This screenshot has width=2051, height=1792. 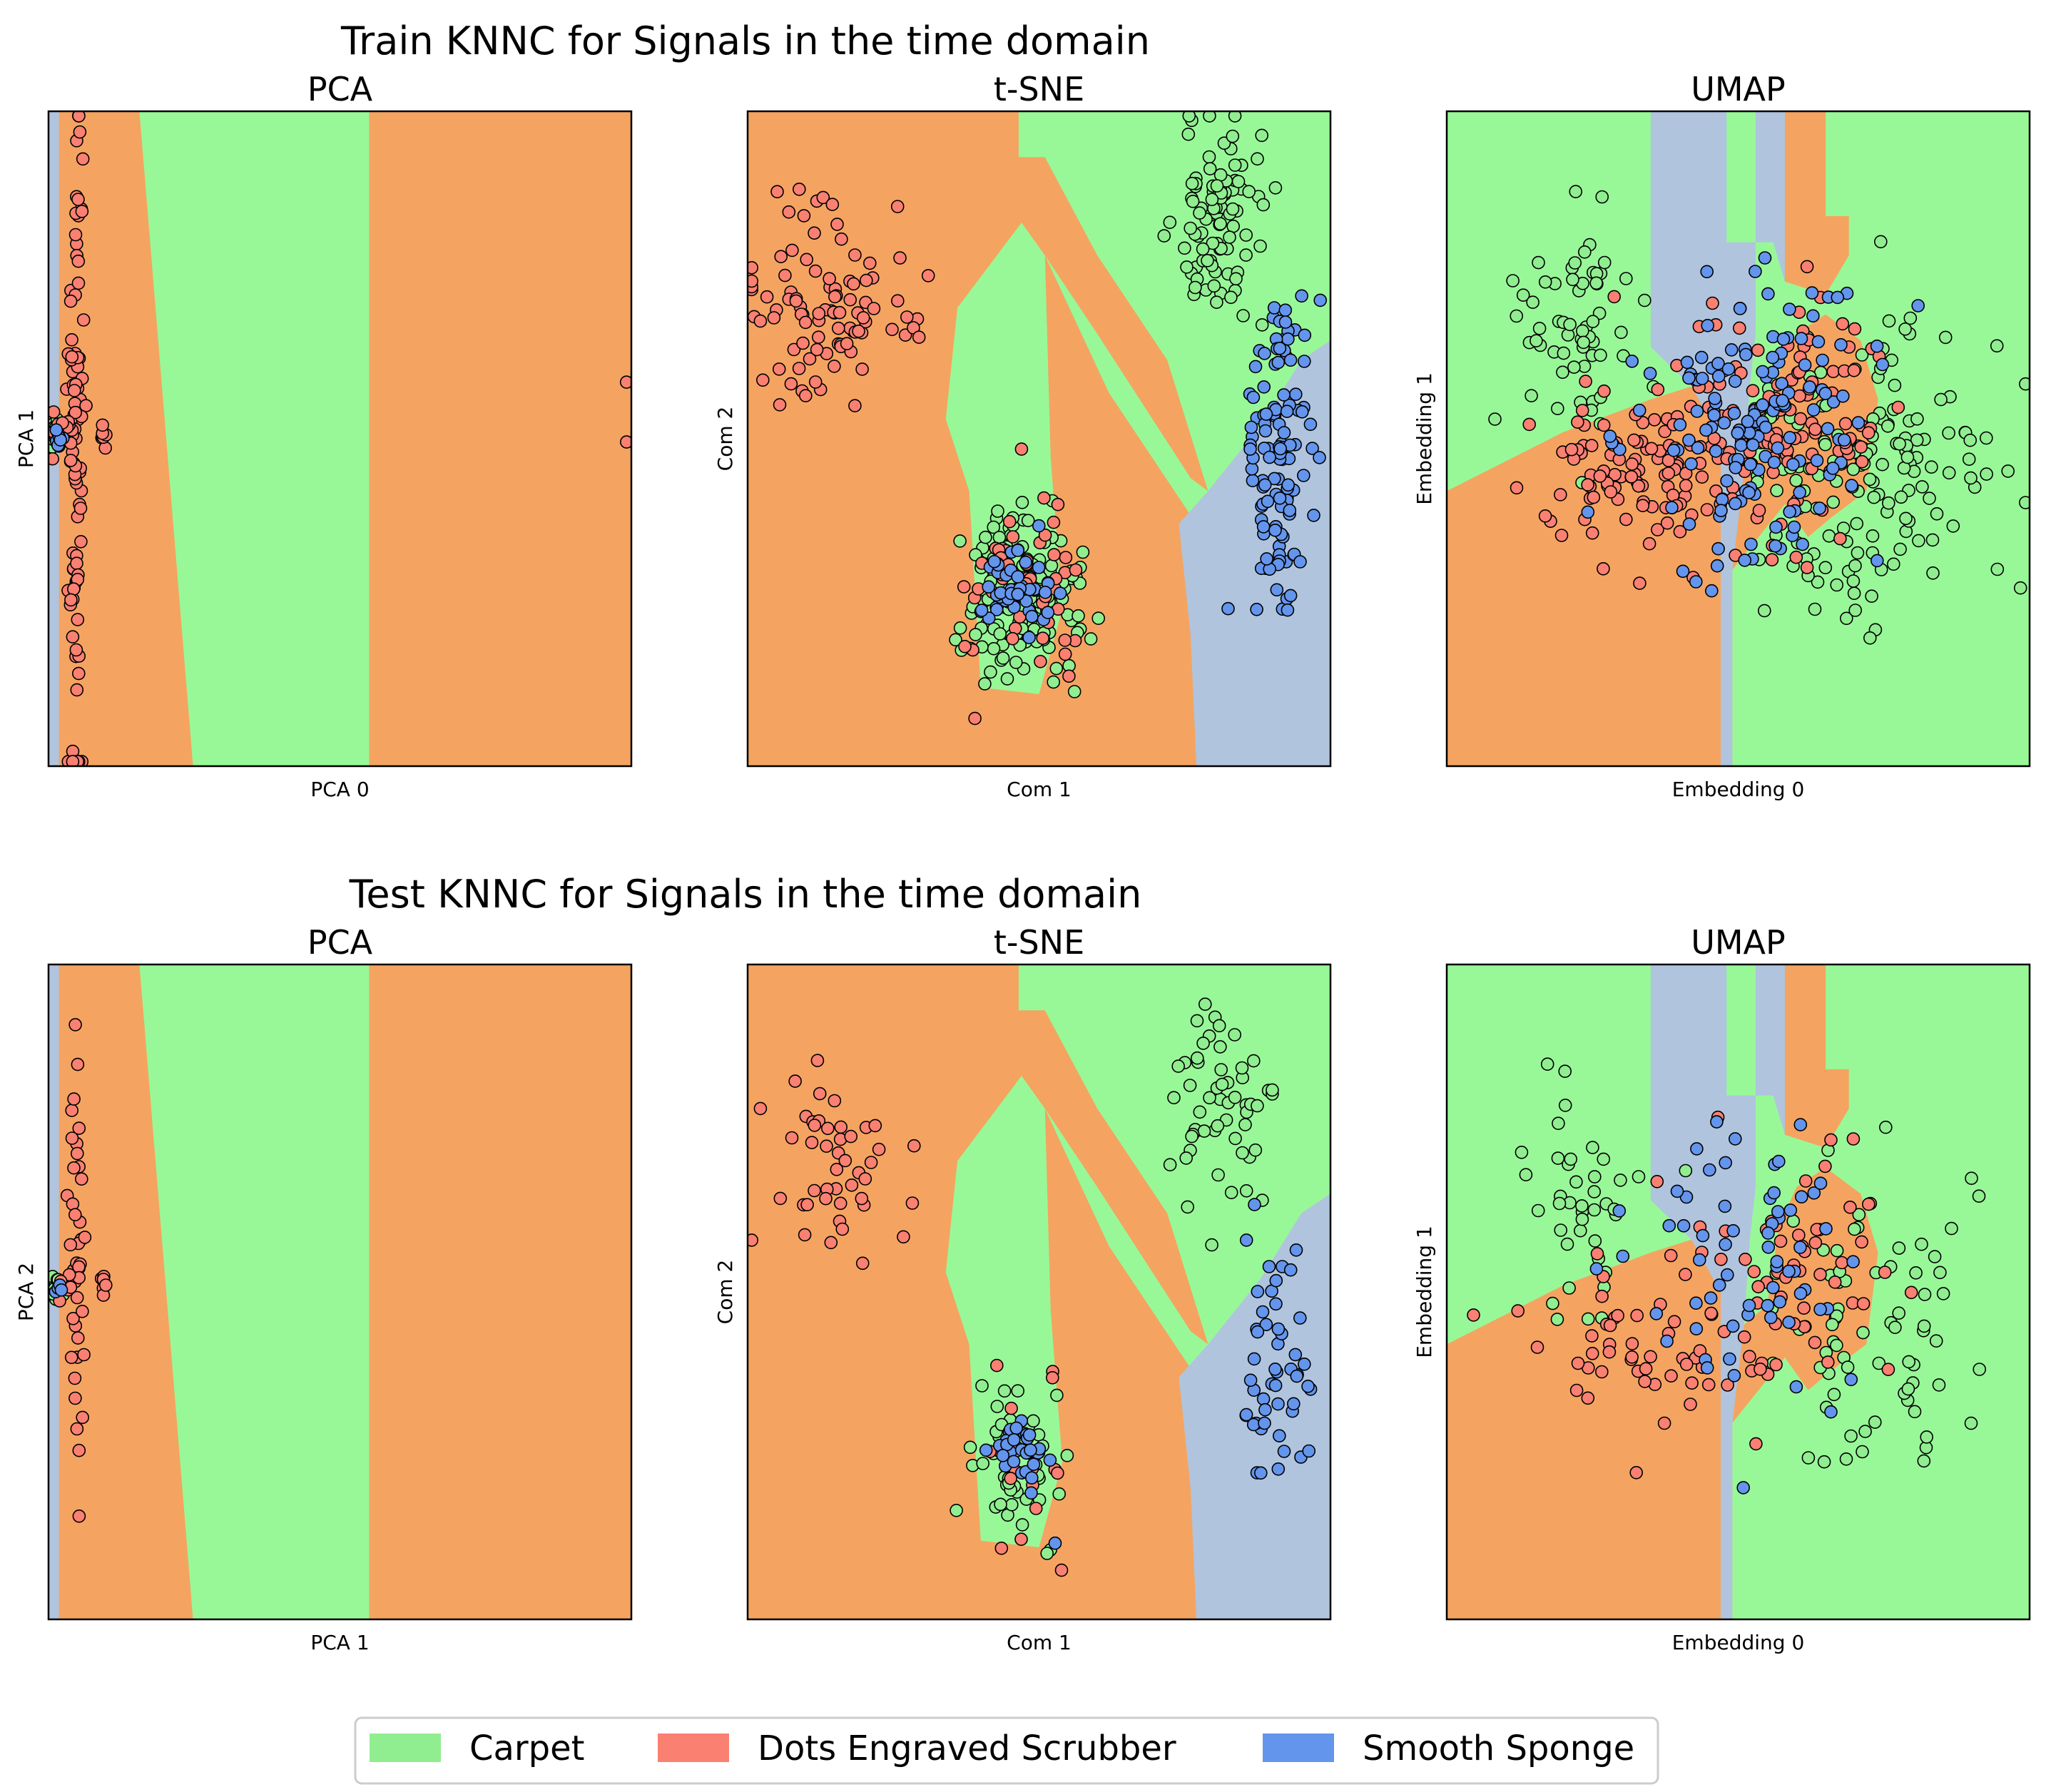 What do you see at coordinates (1738, 1642) in the screenshot?
I see `x-axis-label: Embedding 0` at bounding box center [1738, 1642].